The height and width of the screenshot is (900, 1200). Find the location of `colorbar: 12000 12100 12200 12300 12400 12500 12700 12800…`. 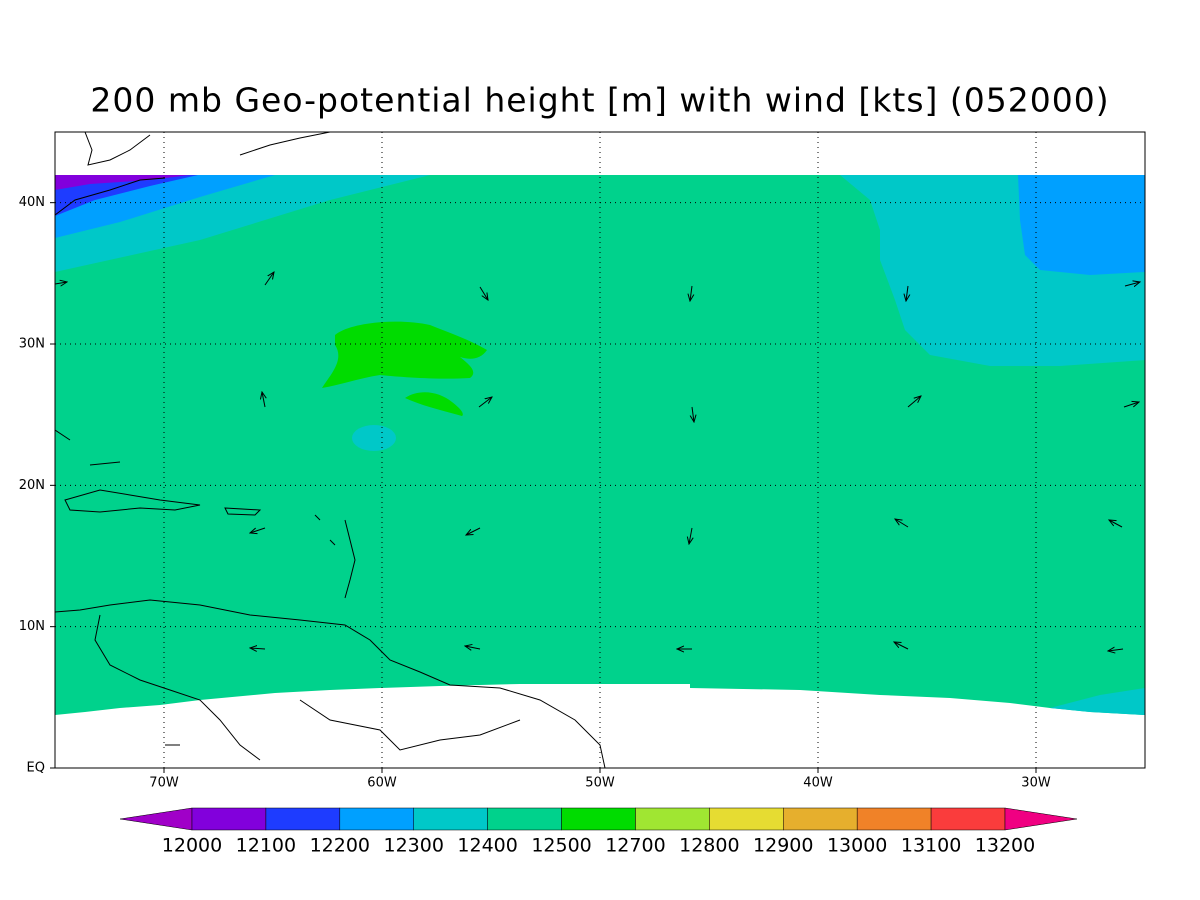

colorbar: 12000 12100 12200 12300 12400 12500 12700 12800… is located at coordinates (598, 832).